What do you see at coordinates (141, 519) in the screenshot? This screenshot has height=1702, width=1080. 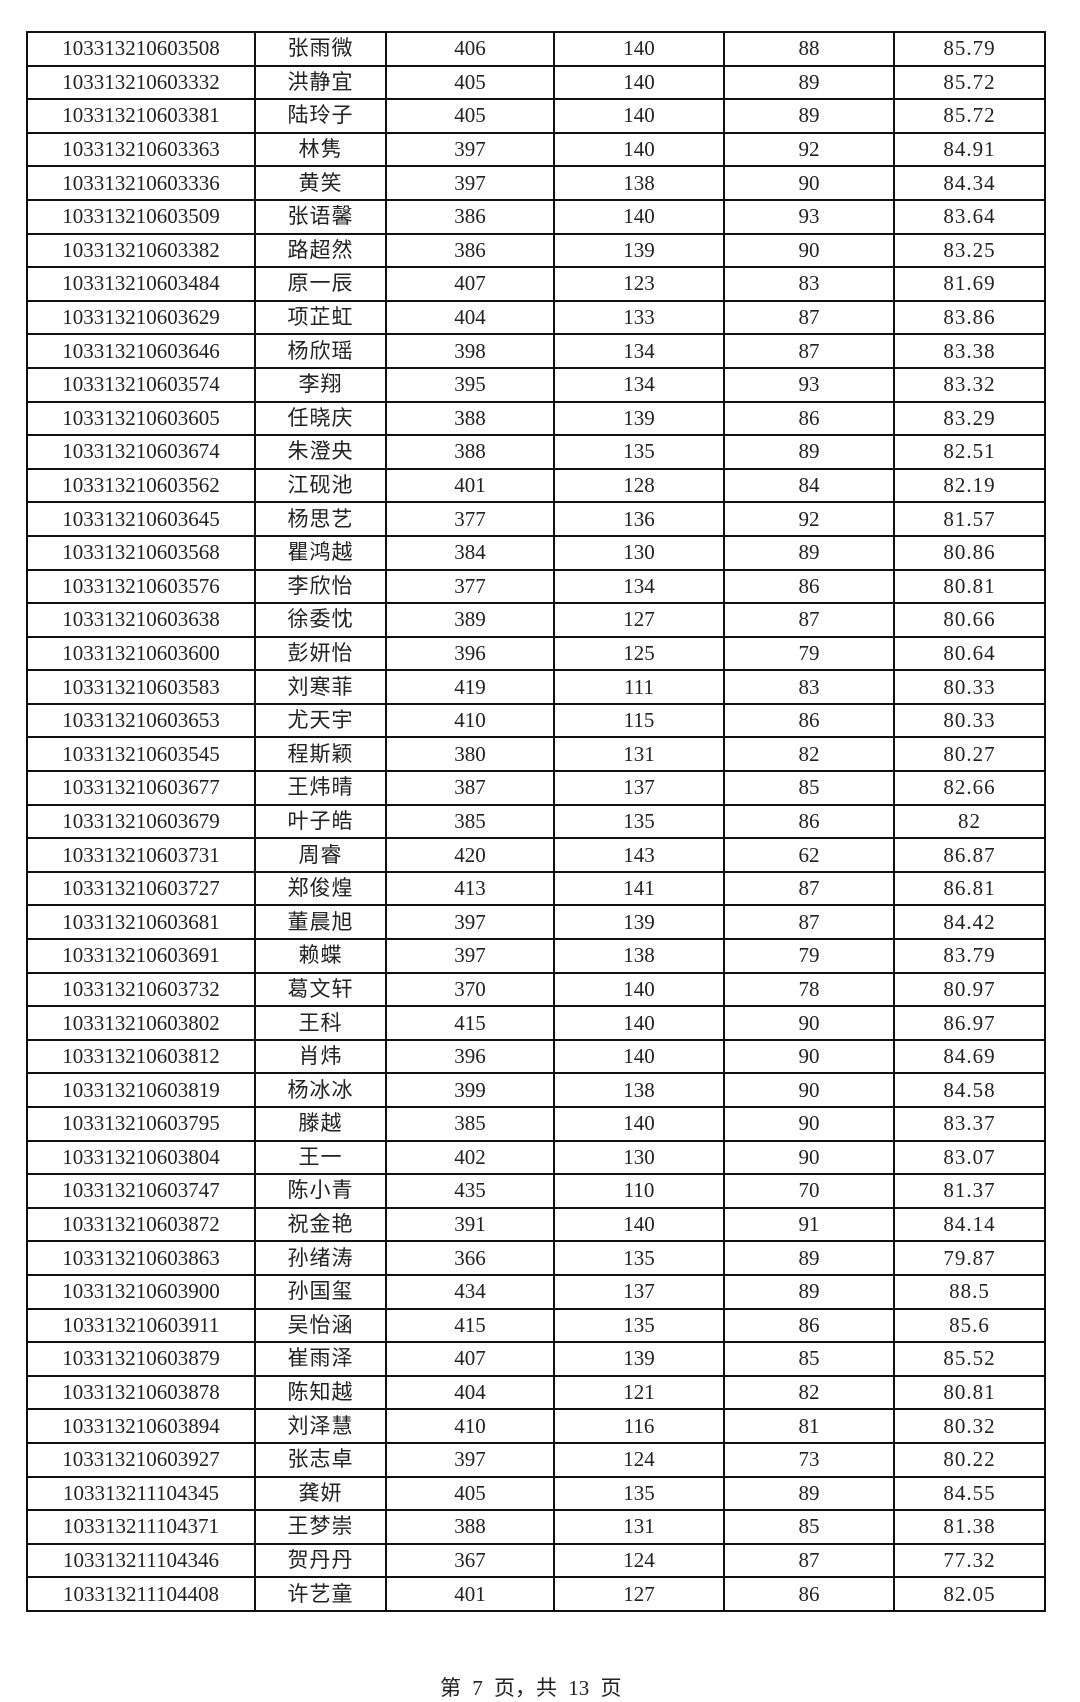 I see `exam-id-cell: 103313210603645` at bounding box center [141, 519].